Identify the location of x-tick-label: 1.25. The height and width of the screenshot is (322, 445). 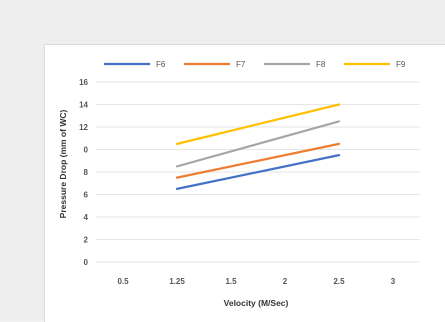
(177, 281).